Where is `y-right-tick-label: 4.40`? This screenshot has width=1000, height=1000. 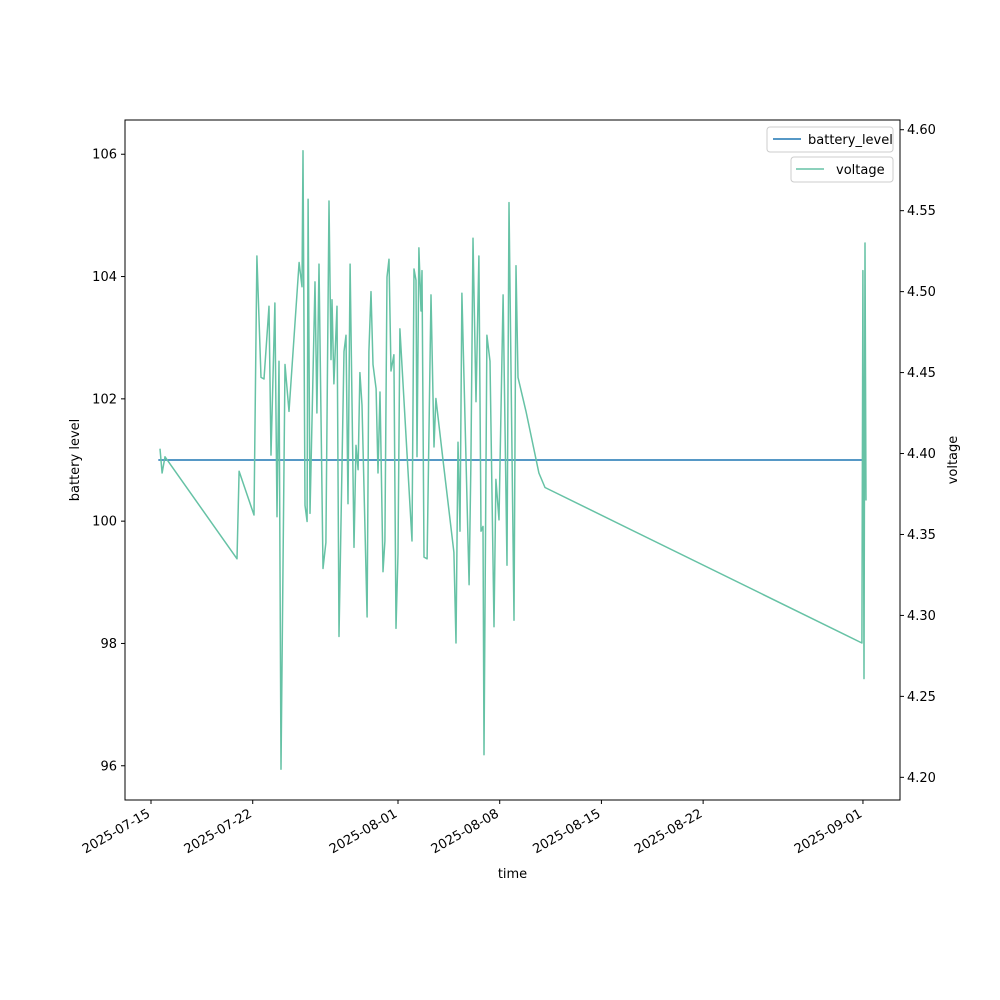 y-right-tick-label: 4.40 is located at coordinates (921, 454).